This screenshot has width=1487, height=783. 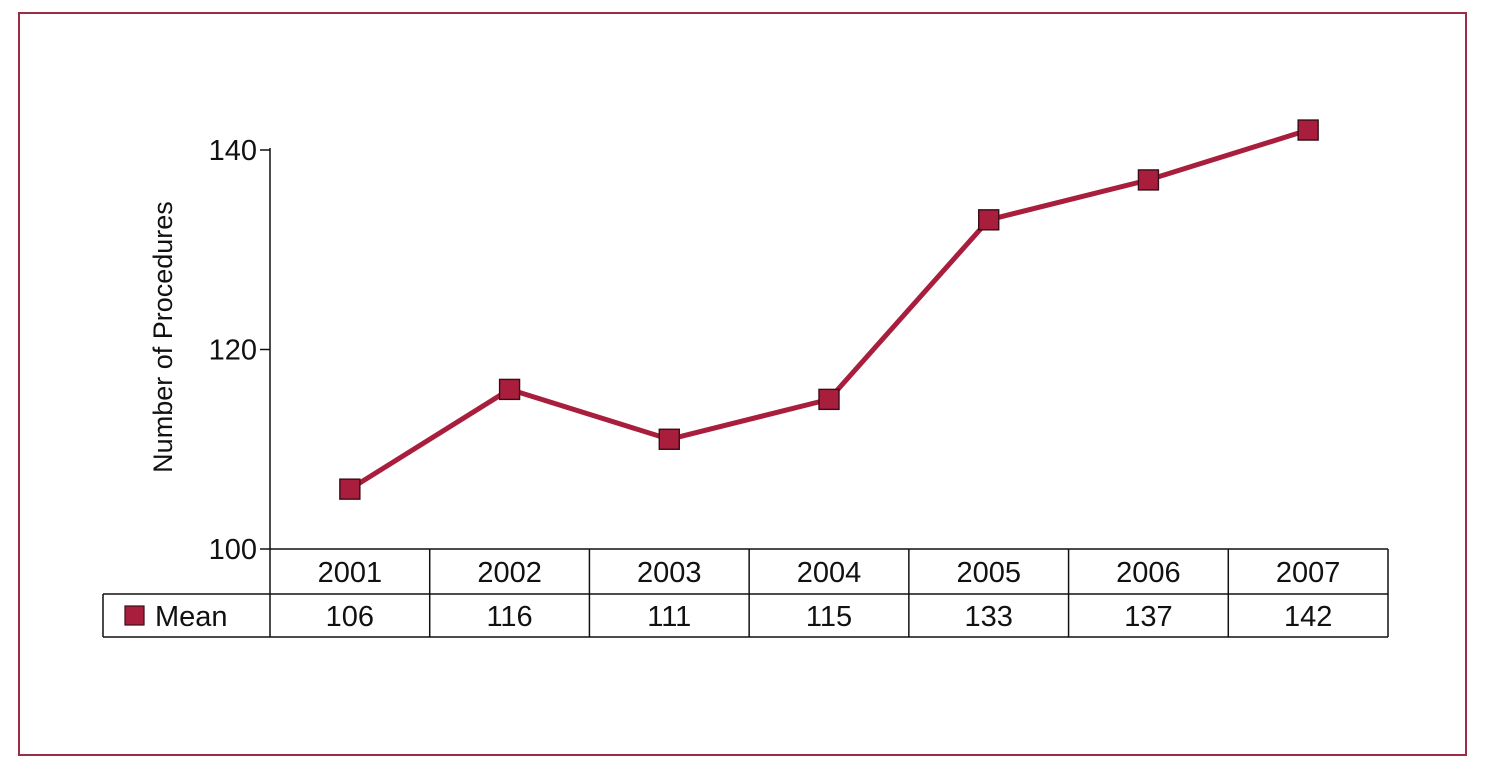 What do you see at coordinates (509, 573) in the screenshot?
I see `x-tick-label: 2002` at bounding box center [509, 573].